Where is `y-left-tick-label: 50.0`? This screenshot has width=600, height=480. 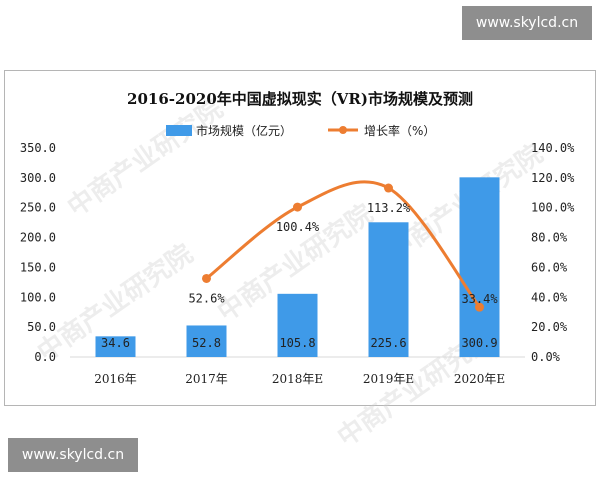 y-left-tick-label: 50.0 is located at coordinates (41, 327).